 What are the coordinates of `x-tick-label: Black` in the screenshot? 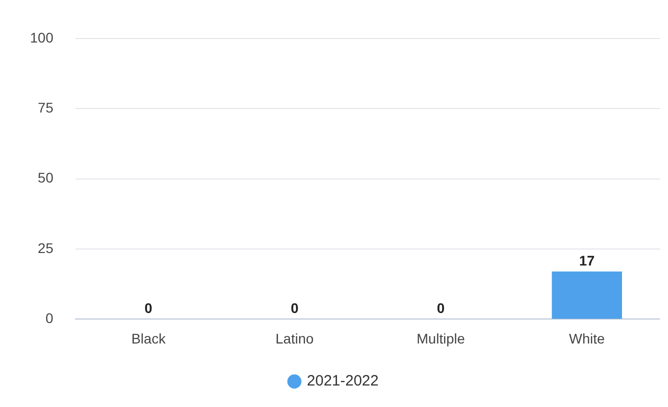 It's located at (149, 338).